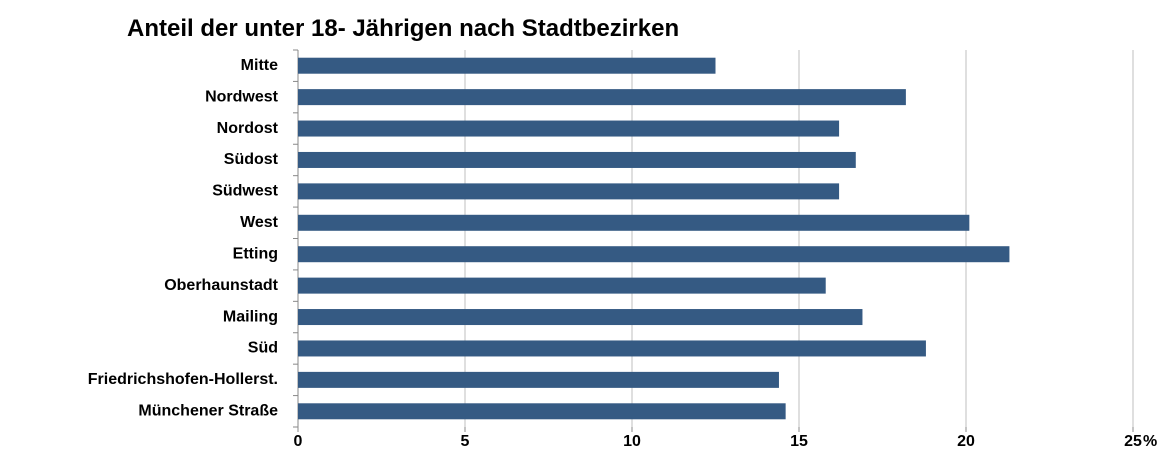 Image resolution: width=1176 pixels, height=464 pixels. I want to click on y-tick-label: Südost, so click(251, 159).